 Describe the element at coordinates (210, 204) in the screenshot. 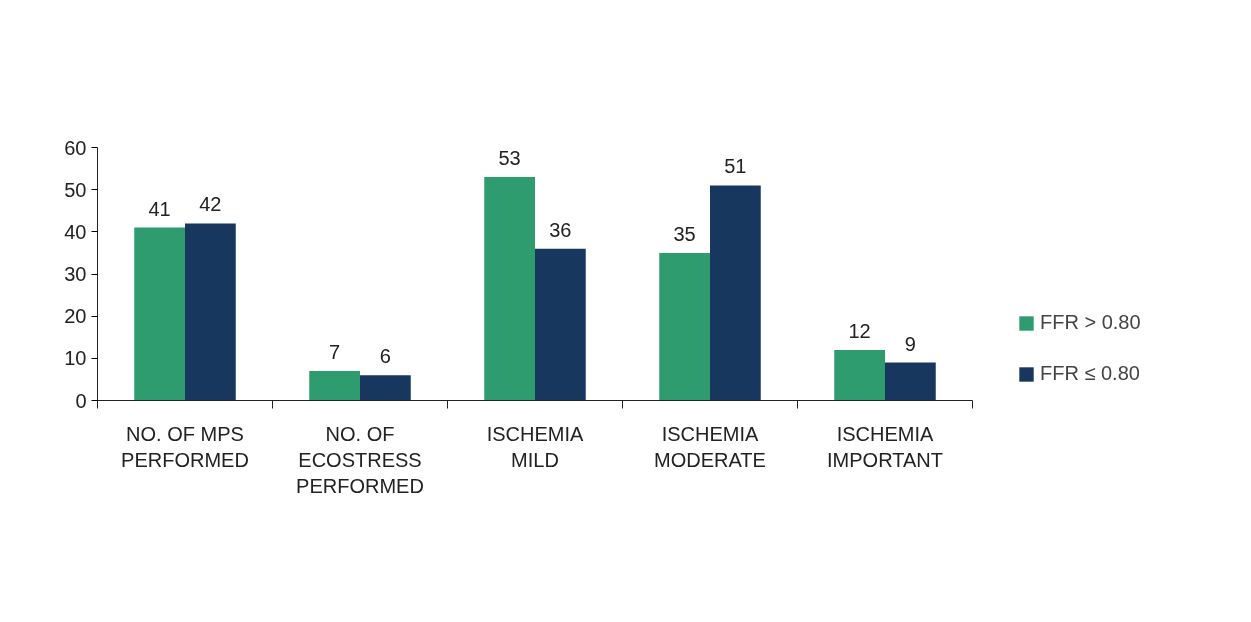

I see `data-label: 42` at that location.